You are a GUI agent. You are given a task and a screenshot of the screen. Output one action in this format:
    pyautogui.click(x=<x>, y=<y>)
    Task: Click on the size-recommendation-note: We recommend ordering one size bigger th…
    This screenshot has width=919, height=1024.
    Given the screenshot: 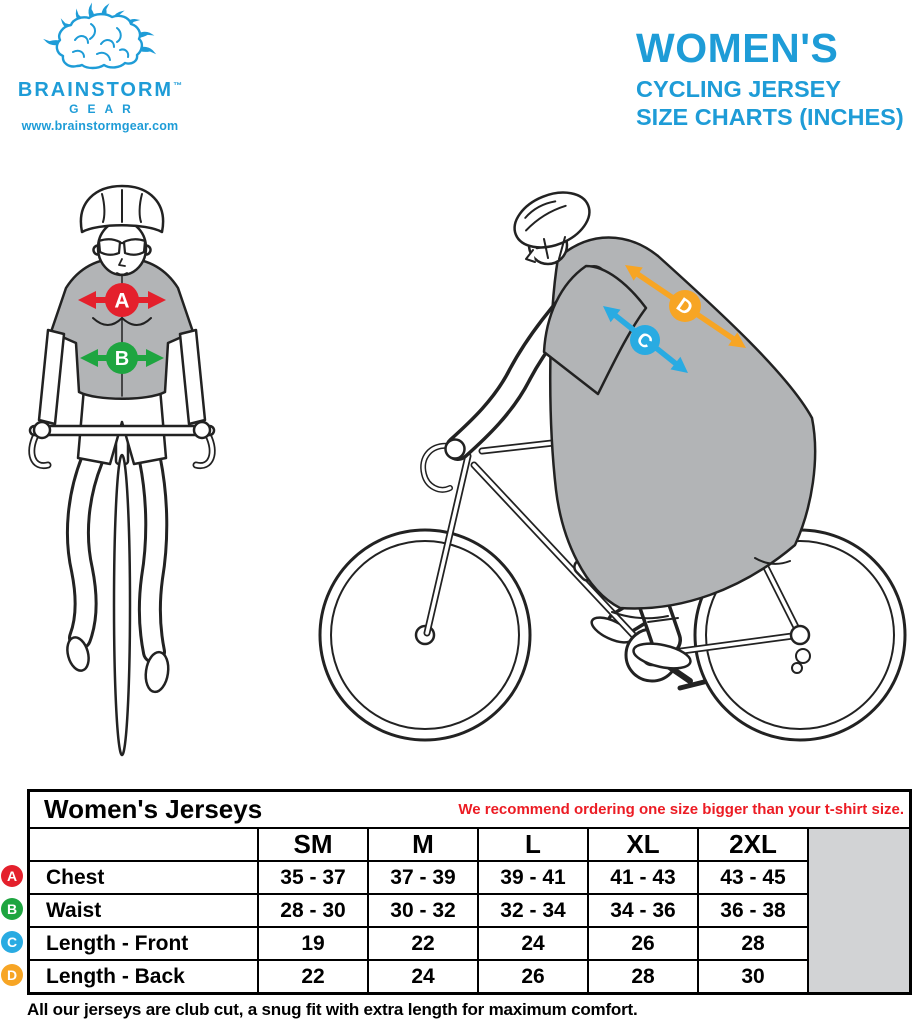 What is the action you would take?
    pyautogui.click(x=681, y=809)
    